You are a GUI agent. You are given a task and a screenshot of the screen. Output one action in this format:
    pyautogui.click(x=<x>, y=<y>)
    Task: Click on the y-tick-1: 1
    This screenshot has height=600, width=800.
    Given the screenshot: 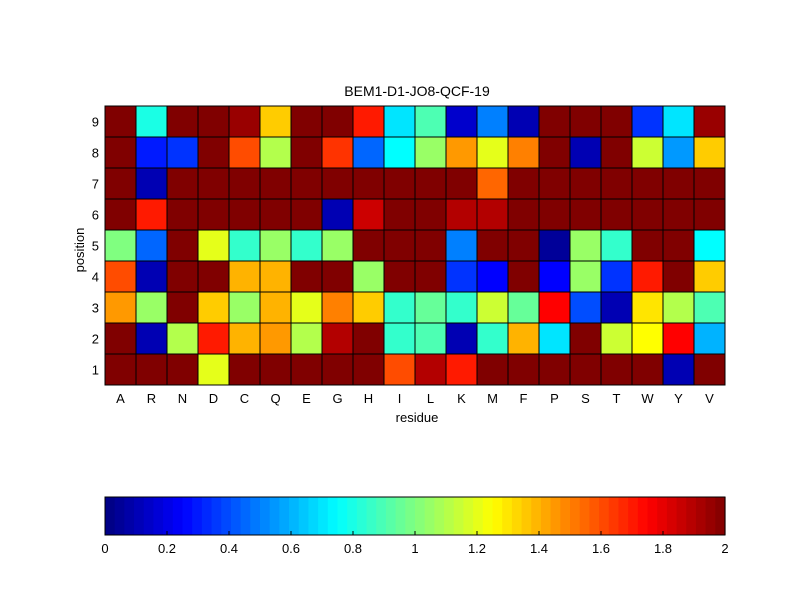 What is the action you would take?
    pyautogui.click(x=95, y=370)
    